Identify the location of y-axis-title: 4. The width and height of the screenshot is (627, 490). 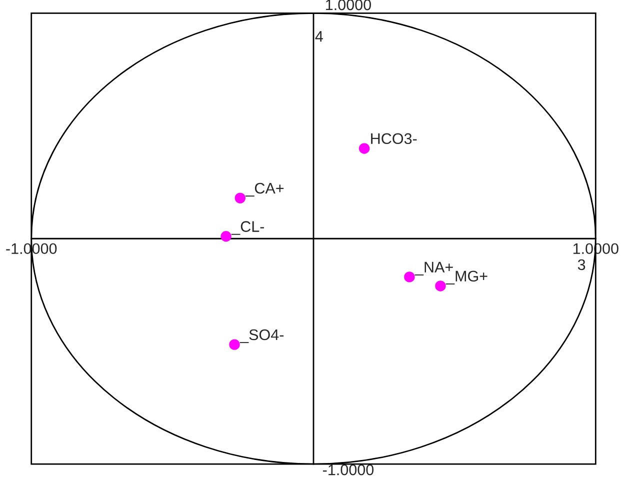
(319, 36).